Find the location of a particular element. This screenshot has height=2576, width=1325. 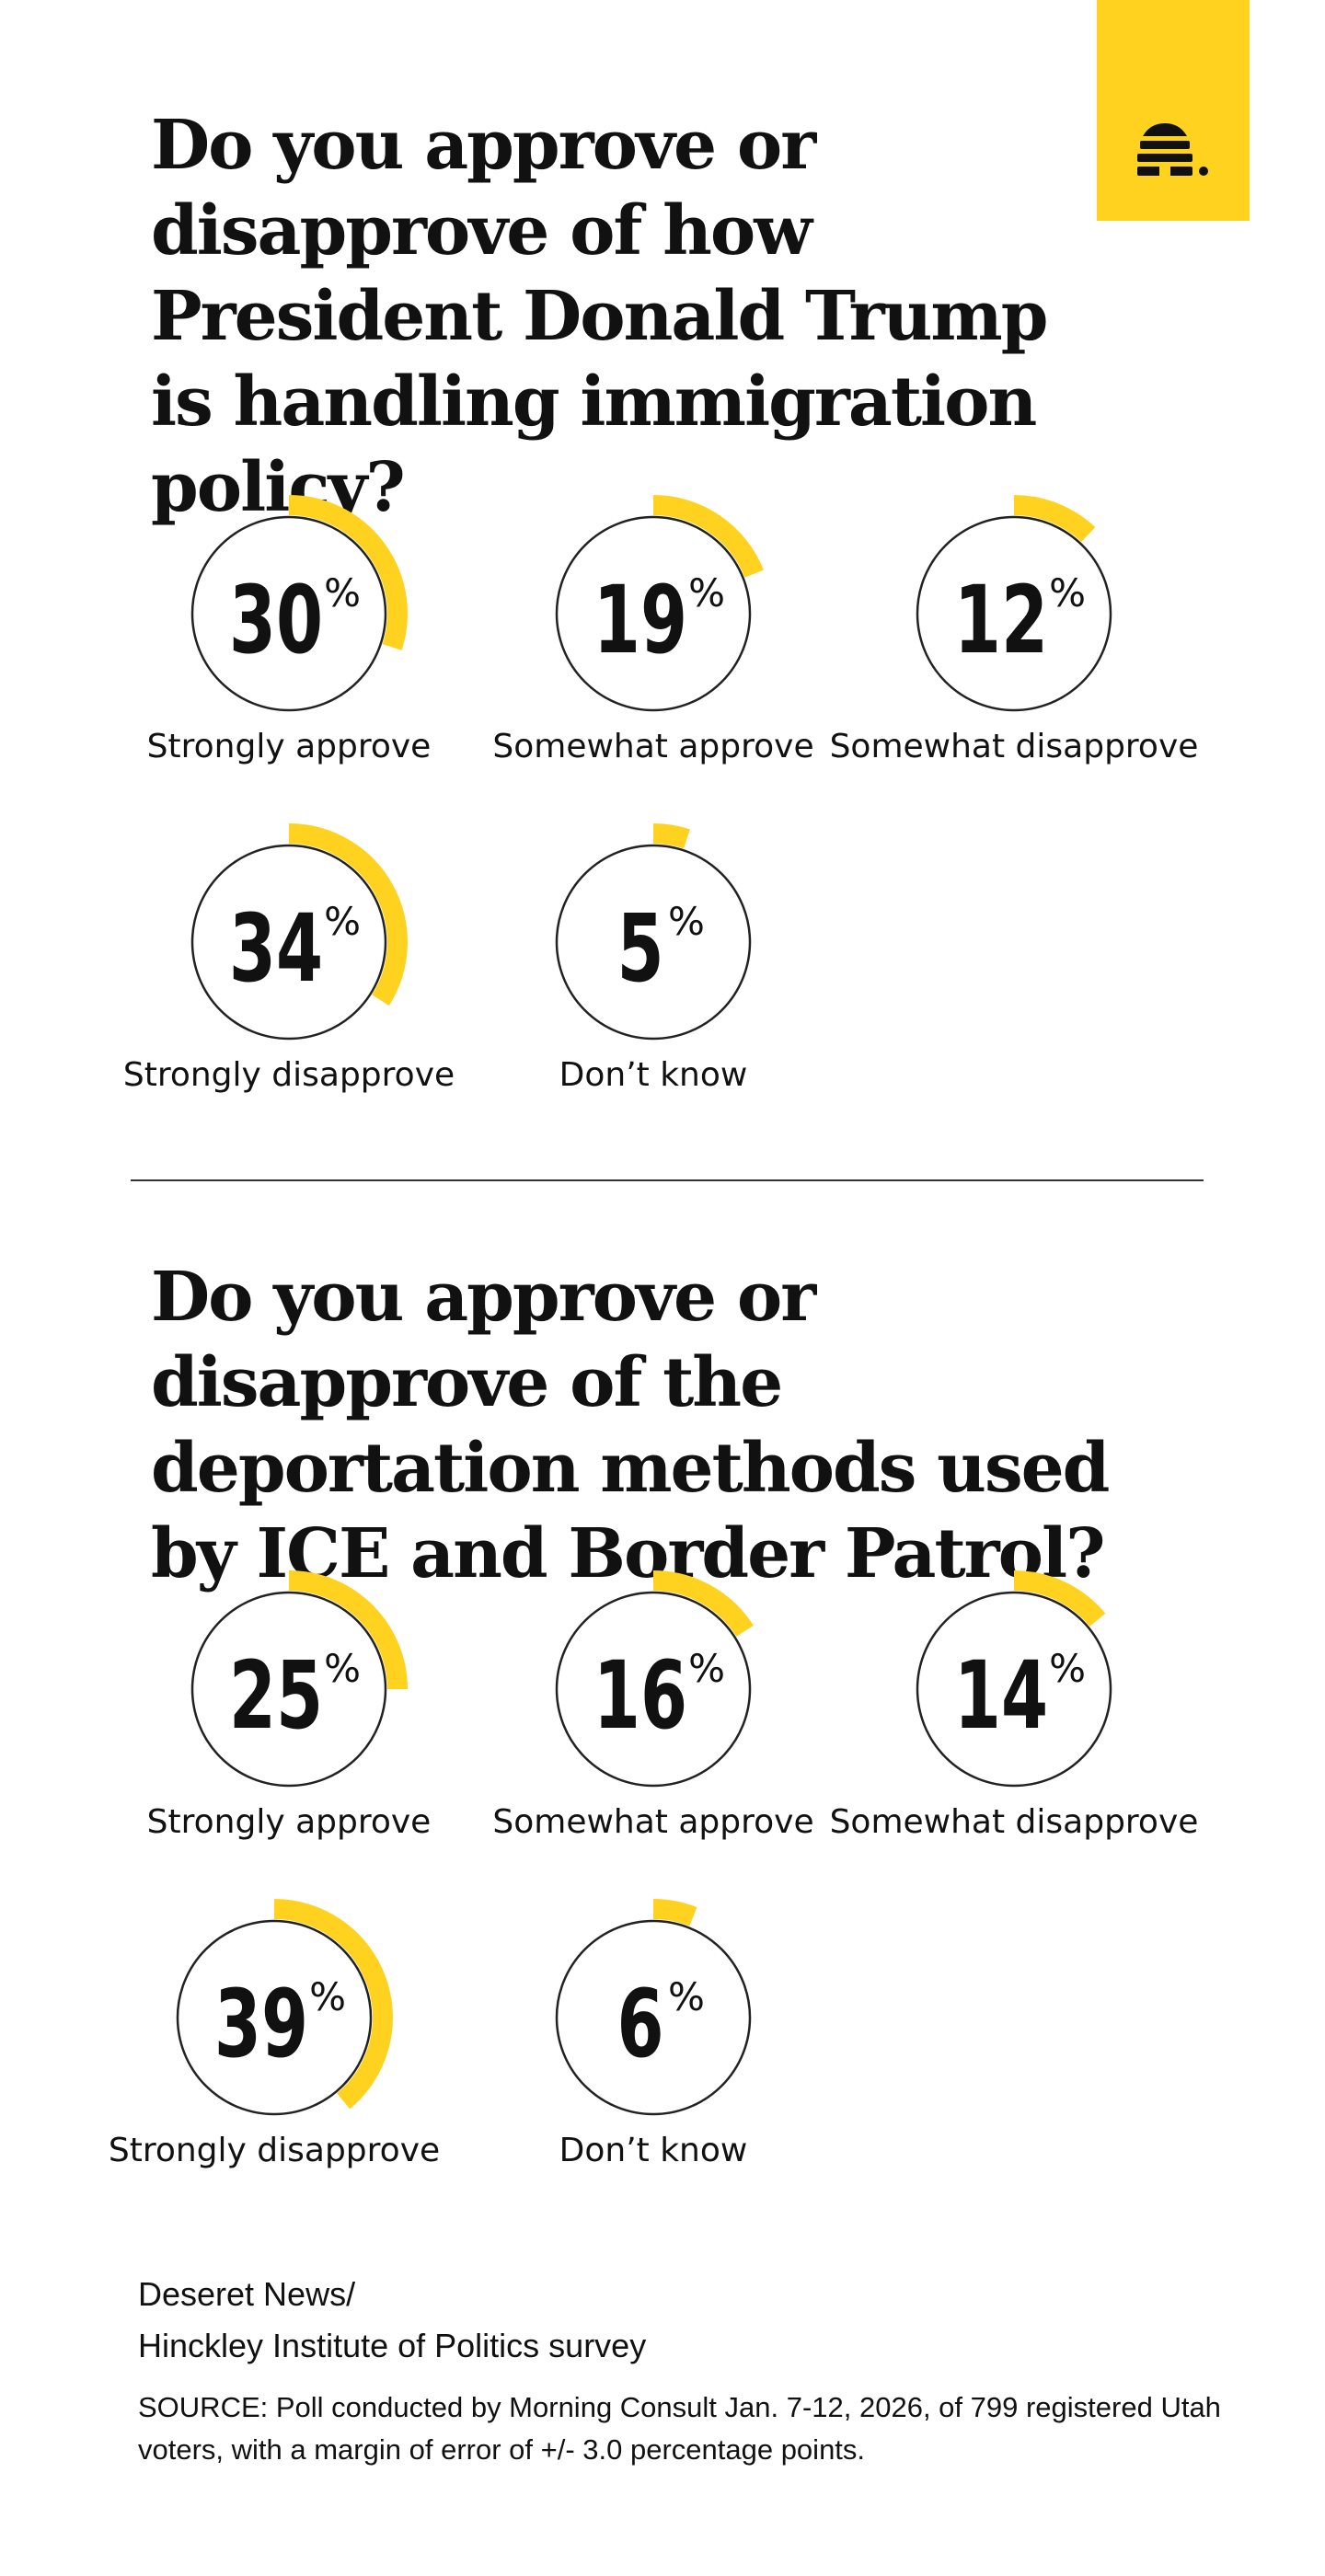

credit-line-2: Hinckley Institute of Politics survey is located at coordinates (392, 2345).